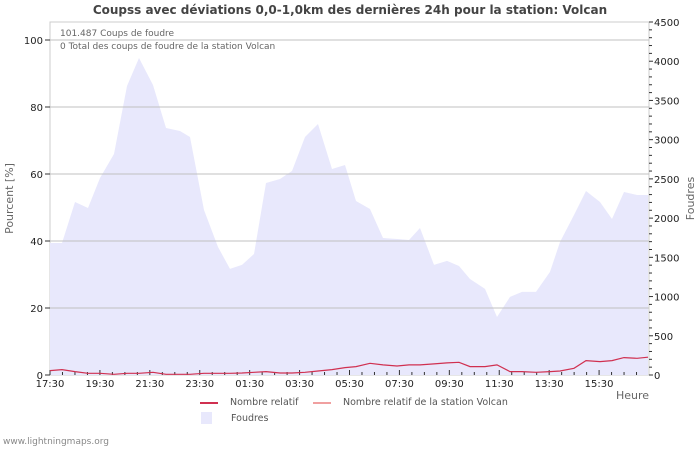 The height and width of the screenshot is (450, 700). Describe the element at coordinates (149, 384) in the screenshot. I see `x-tick-label: 21:30` at that location.